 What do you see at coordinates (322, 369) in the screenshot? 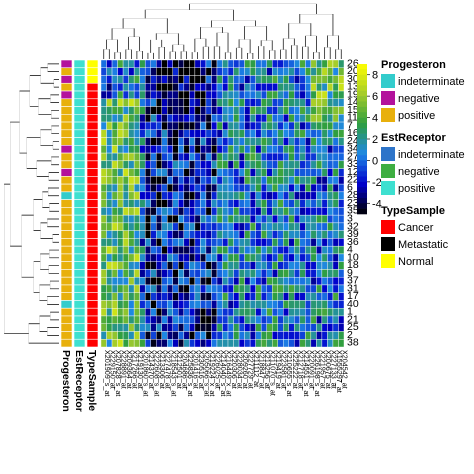
I see `column-label: X221957_at` at bounding box center [322, 369].